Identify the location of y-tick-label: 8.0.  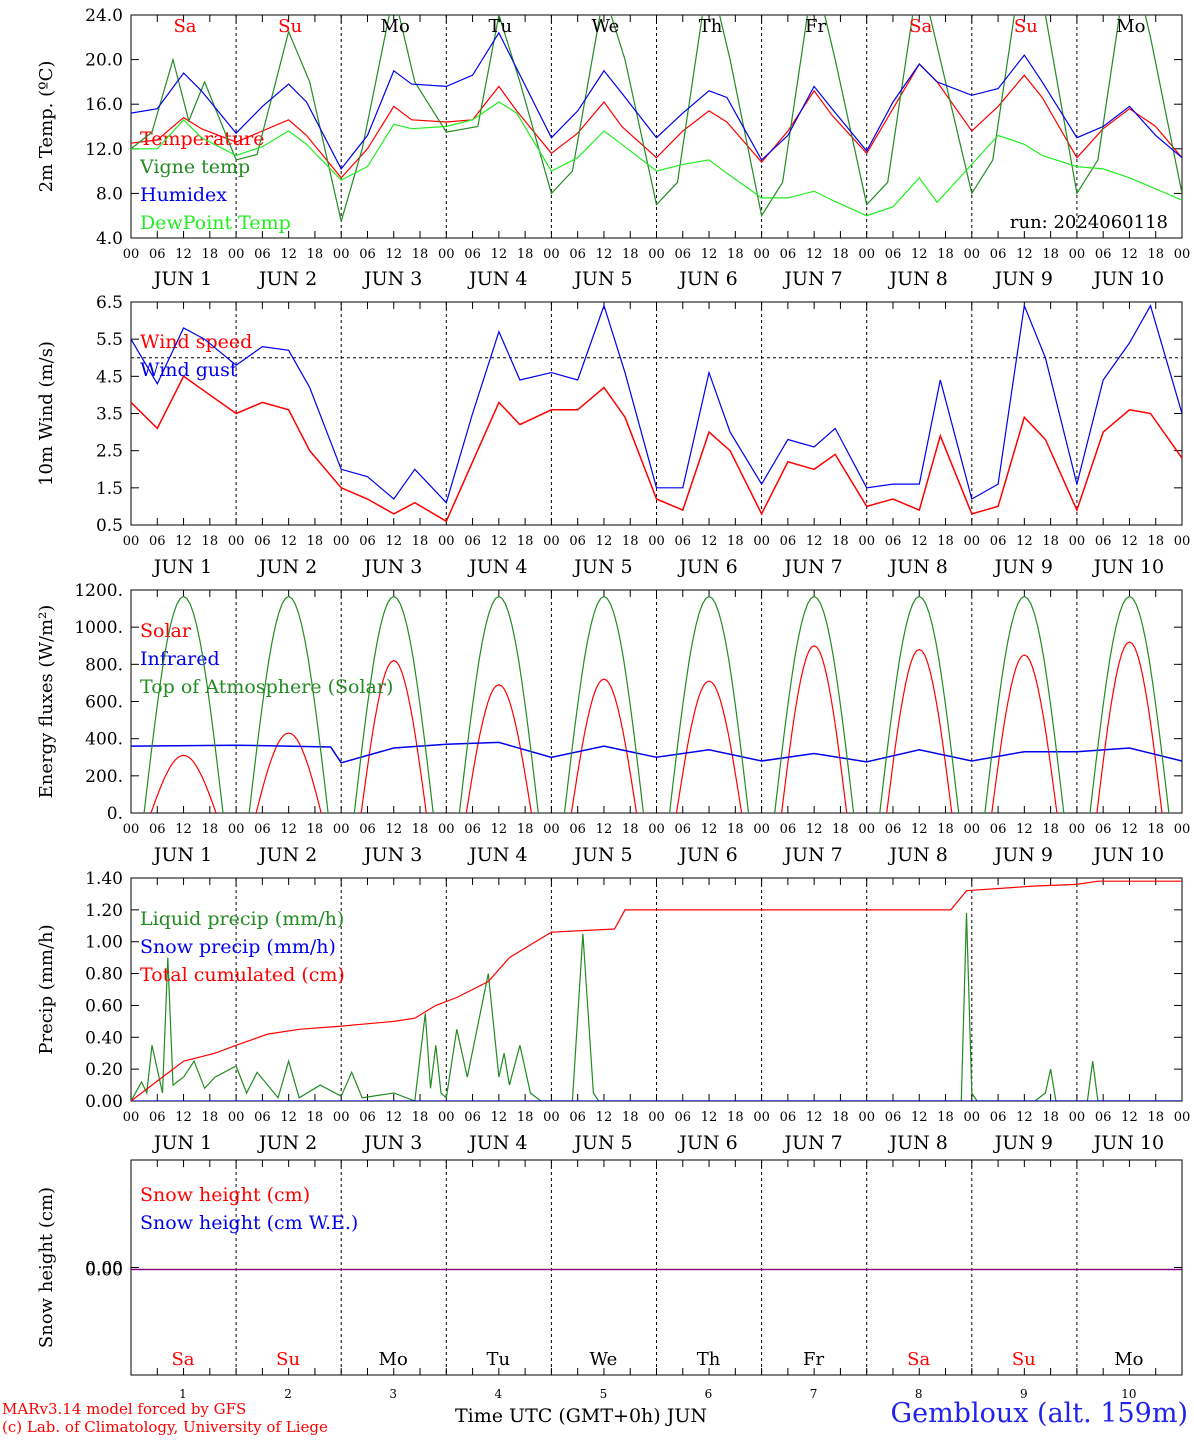
(109, 194).